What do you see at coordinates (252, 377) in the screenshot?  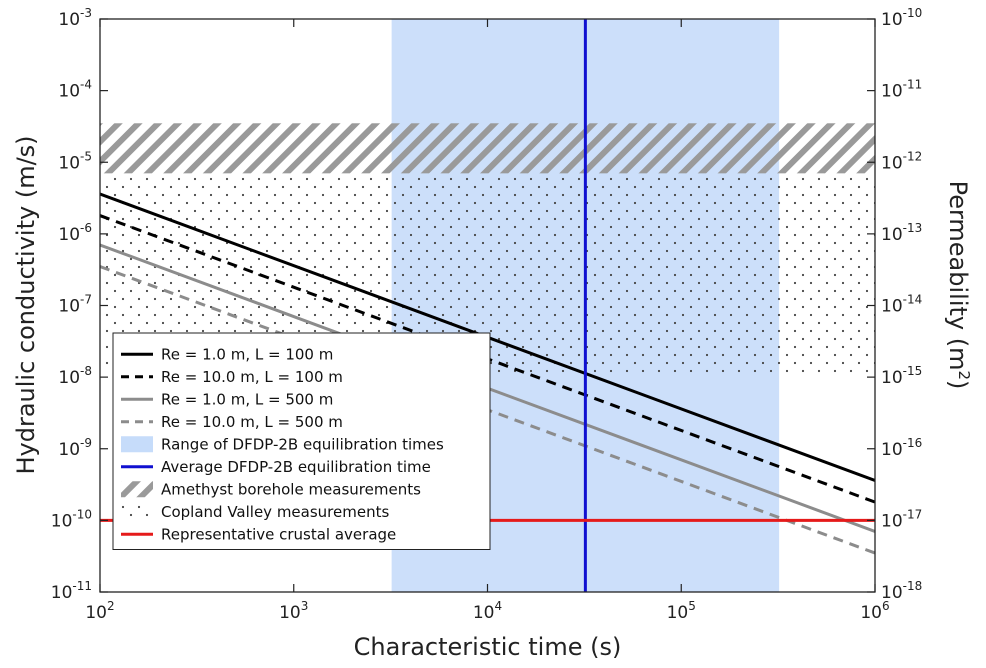 I see `legend-label-1: Re = 10.0 m, L = 100 m` at bounding box center [252, 377].